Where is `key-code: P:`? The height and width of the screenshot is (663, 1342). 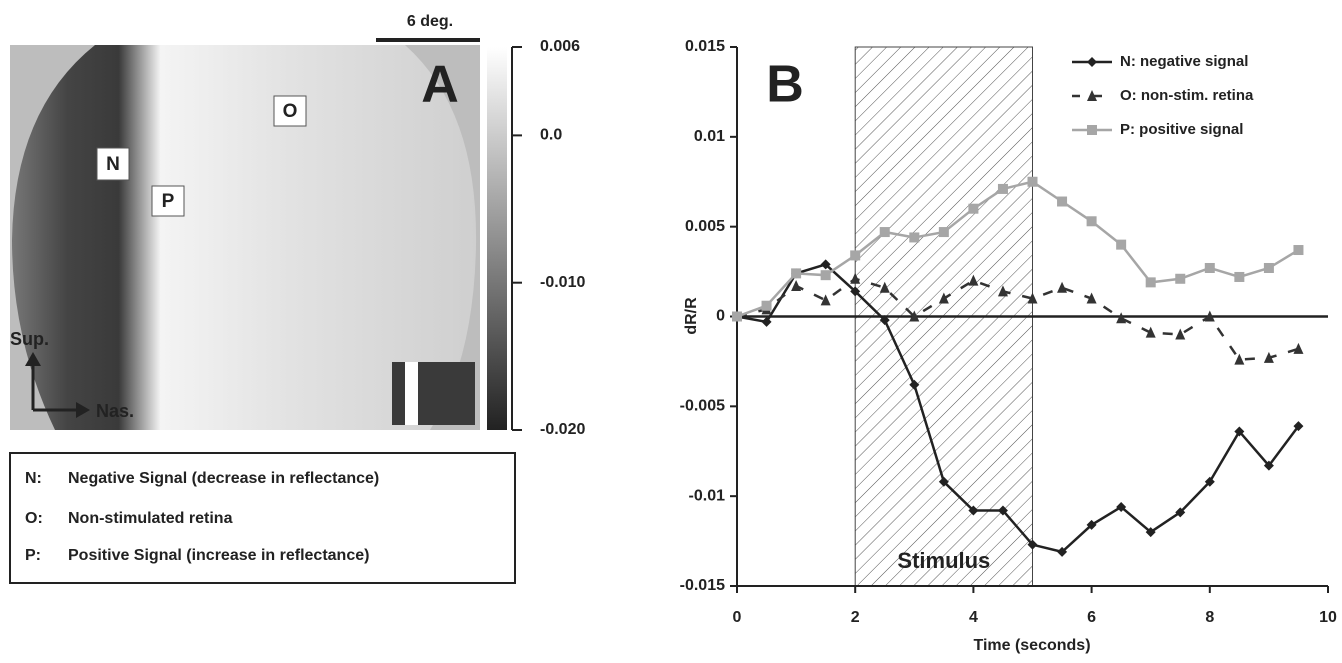
key-code: P: is located at coordinates (33, 555).